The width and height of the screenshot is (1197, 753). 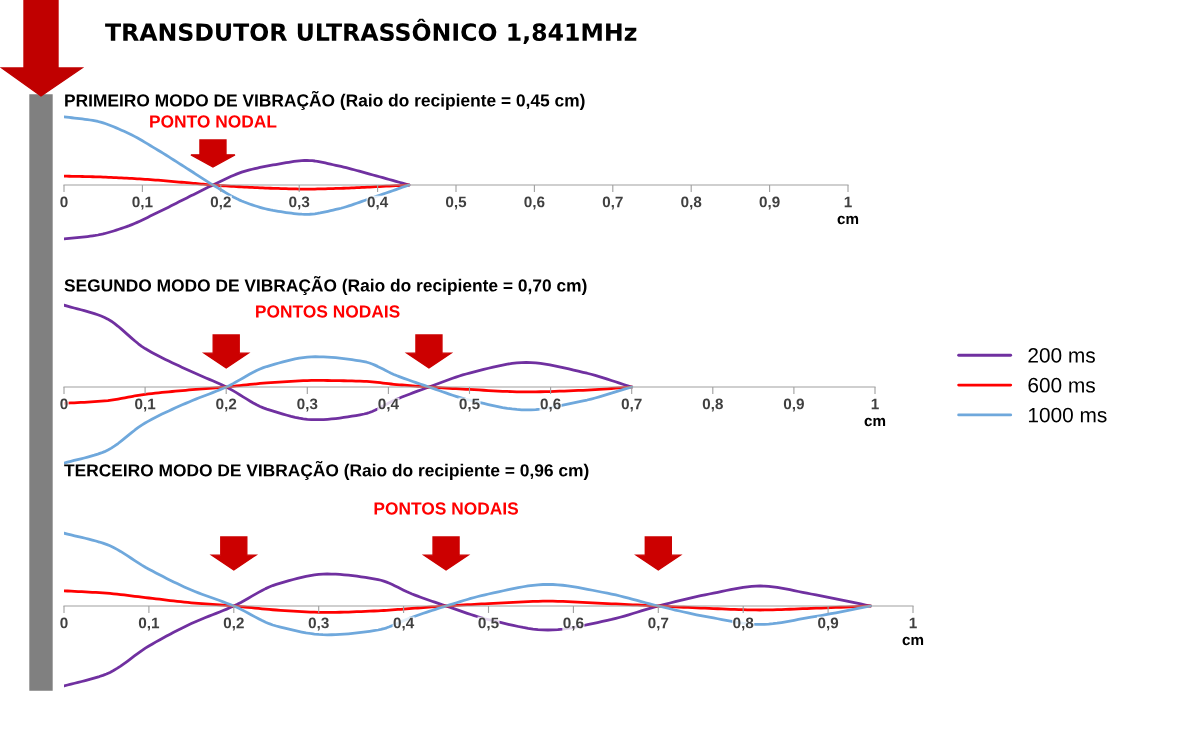 I want to click on legend-label: 1000 ms, so click(x=1067, y=415).